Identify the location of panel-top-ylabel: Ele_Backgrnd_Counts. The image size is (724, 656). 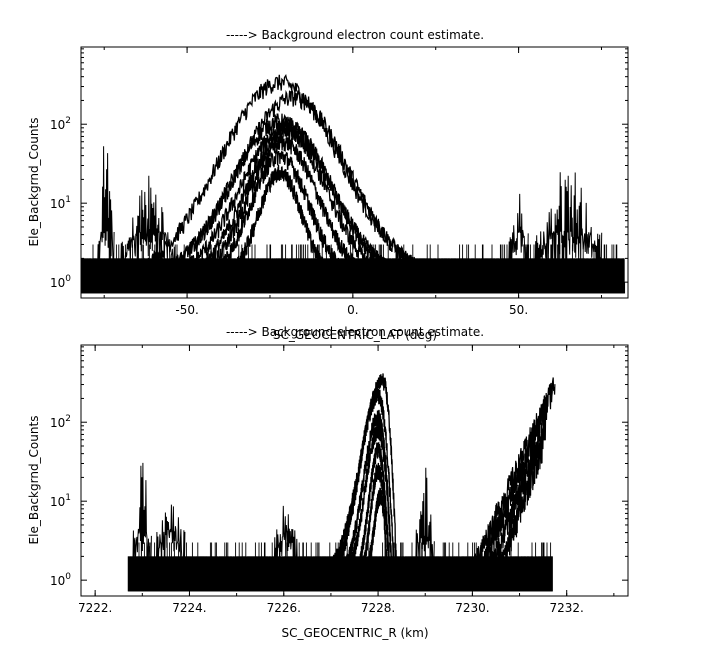
(34, 182).